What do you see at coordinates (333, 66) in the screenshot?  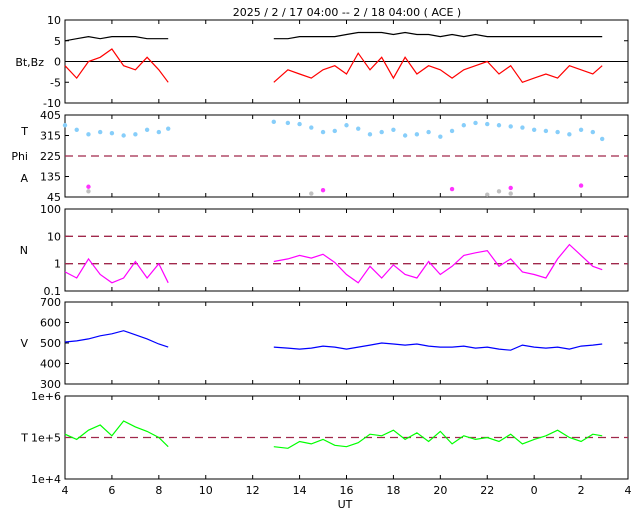 I see `series-line-bz` at bounding box center [333, 66].